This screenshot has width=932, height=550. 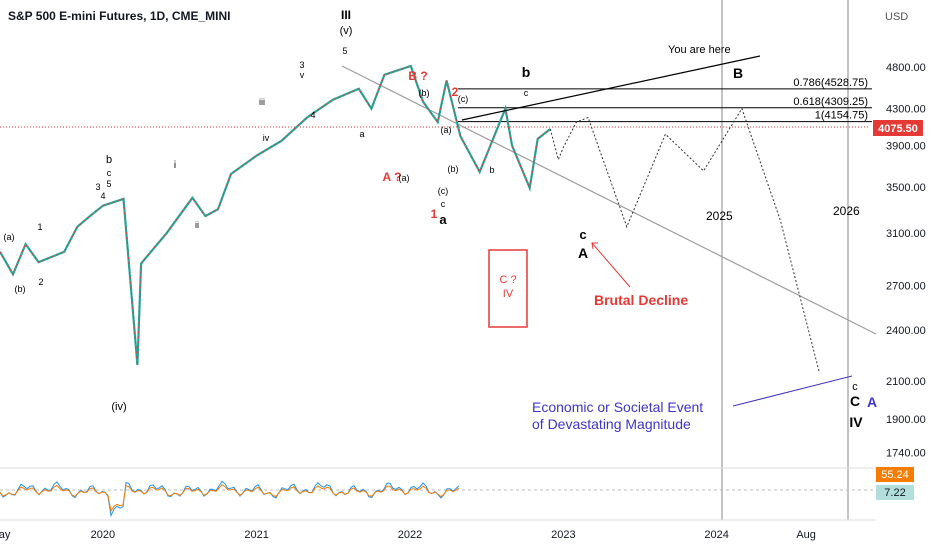 What do you see at coordinates (738, 73) in the screenshot?
I see `wave-label: B` at bounding box center [738, 73].